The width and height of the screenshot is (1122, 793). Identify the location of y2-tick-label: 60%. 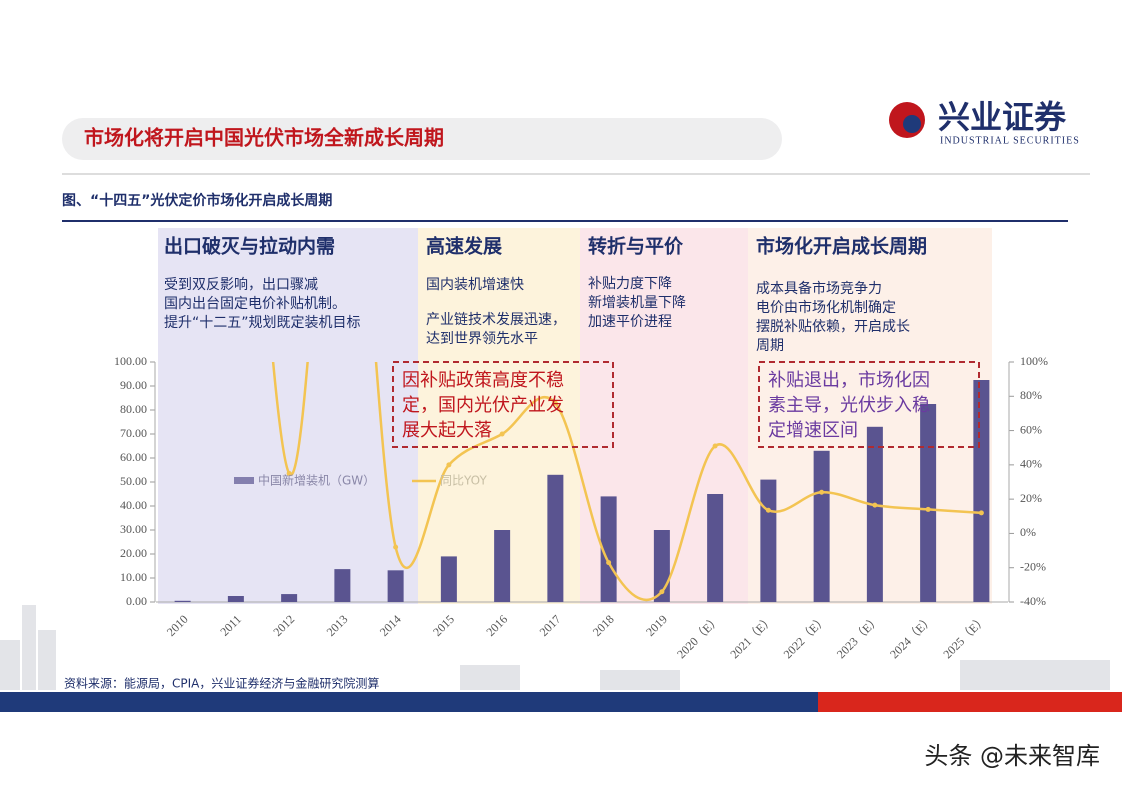
(1031, 429).